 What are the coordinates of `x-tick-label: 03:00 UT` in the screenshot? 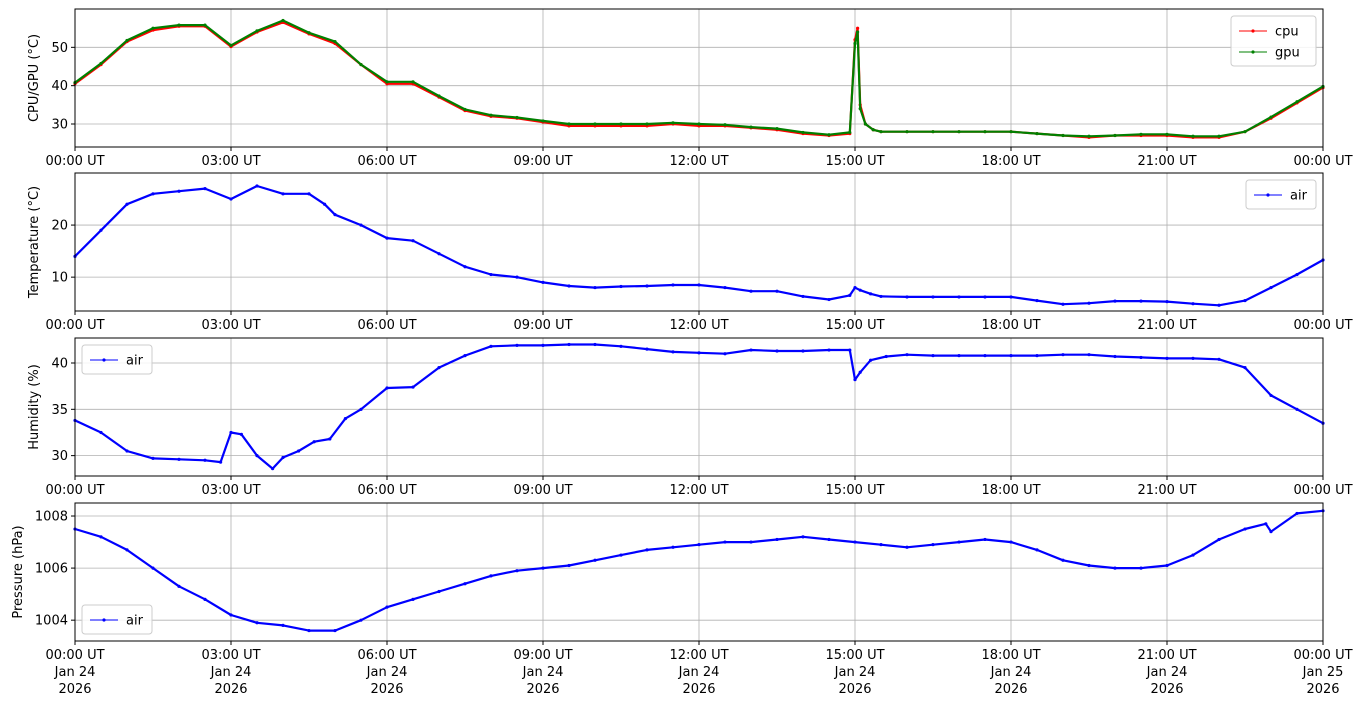 It's located at (230, 490).